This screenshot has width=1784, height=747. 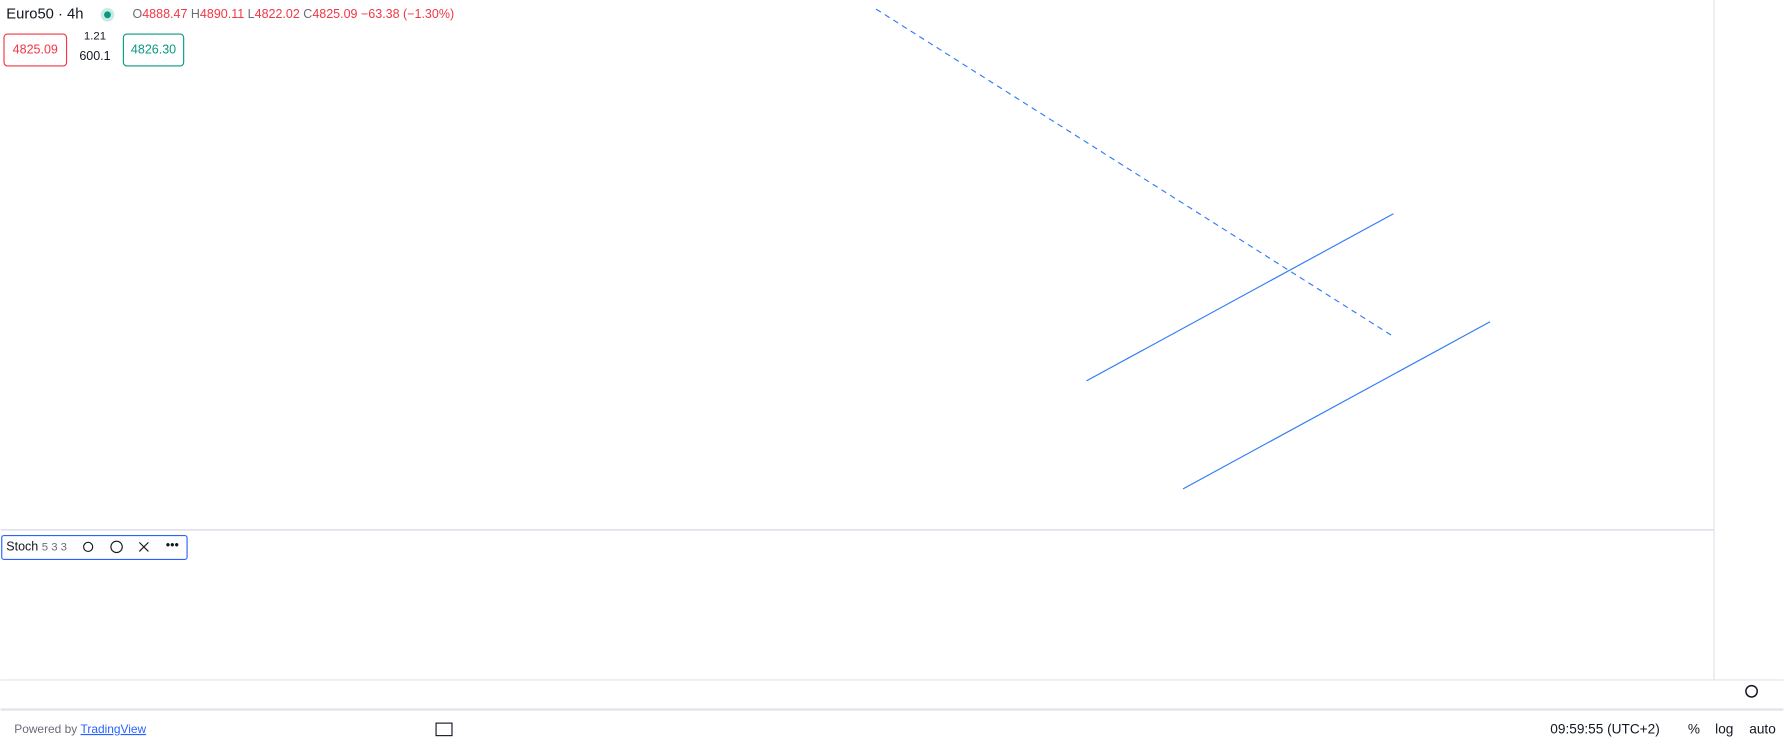 What do you see at coordinates (1749, 340) in the screenshot?
I see `price-axis` at bounding box center [1749, 340].